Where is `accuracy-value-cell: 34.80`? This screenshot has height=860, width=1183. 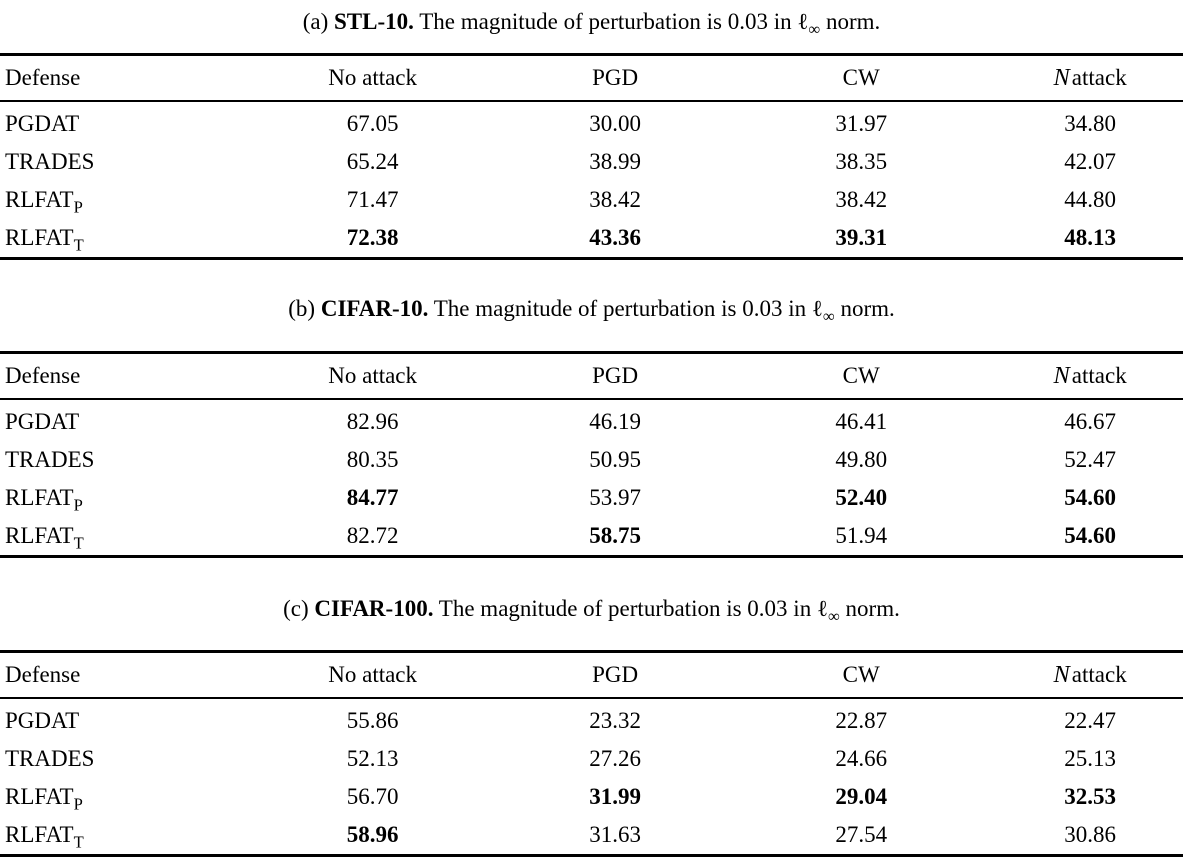
accuracy-value-cell: 34.80 is located at coordinates (1090, 123).